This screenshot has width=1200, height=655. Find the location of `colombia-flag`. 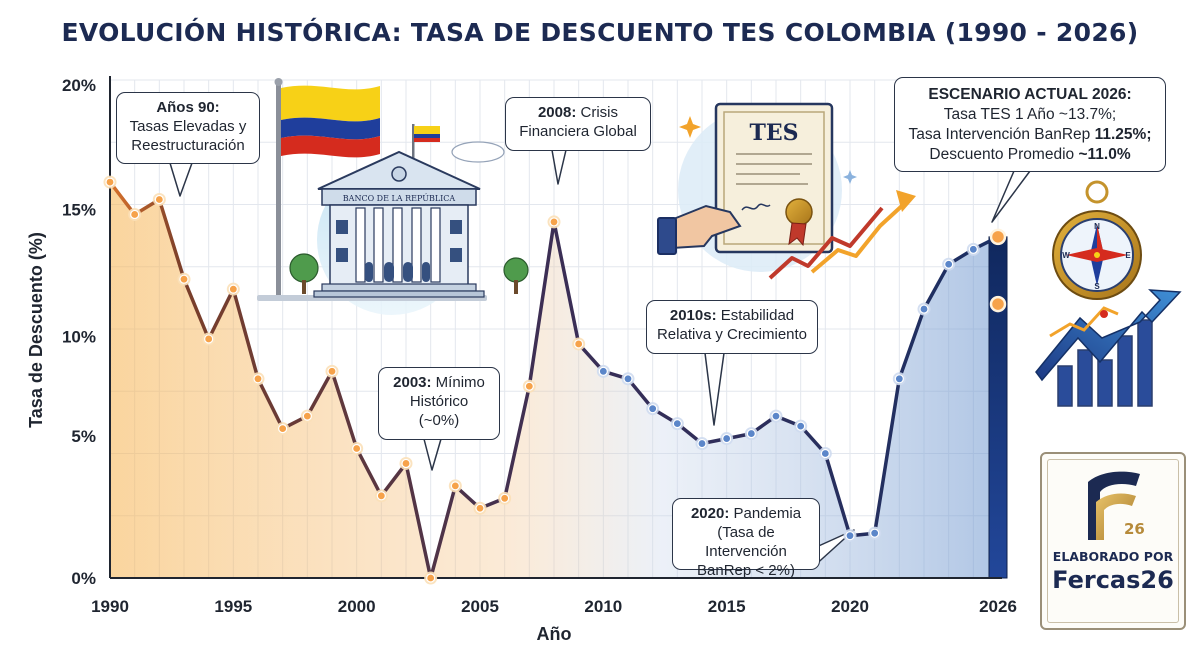

colombia-flag is located at coordinates (330, 121).